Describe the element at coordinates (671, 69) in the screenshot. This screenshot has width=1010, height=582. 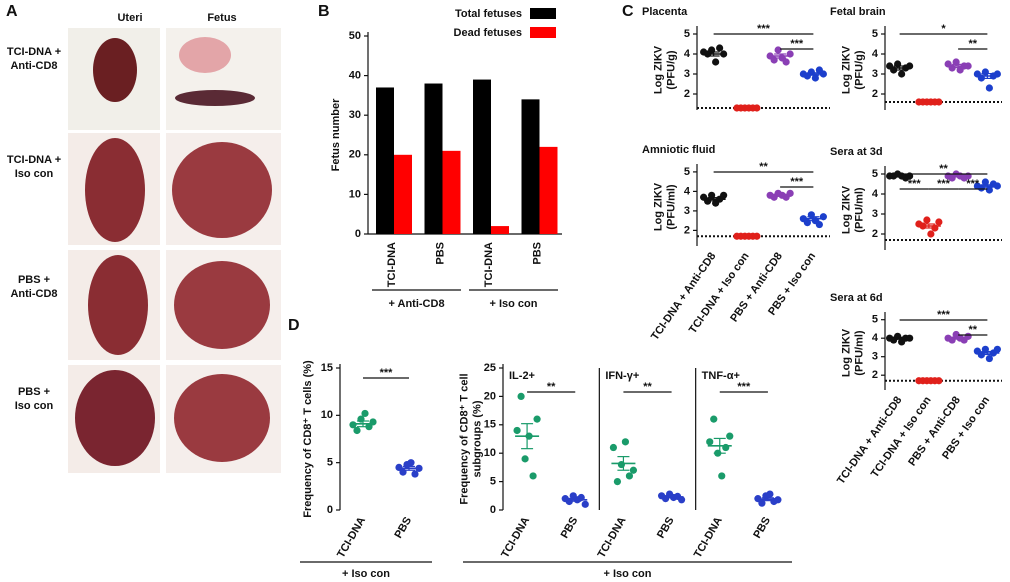
I see `y-axis-label: (PFU/g)` at that location.